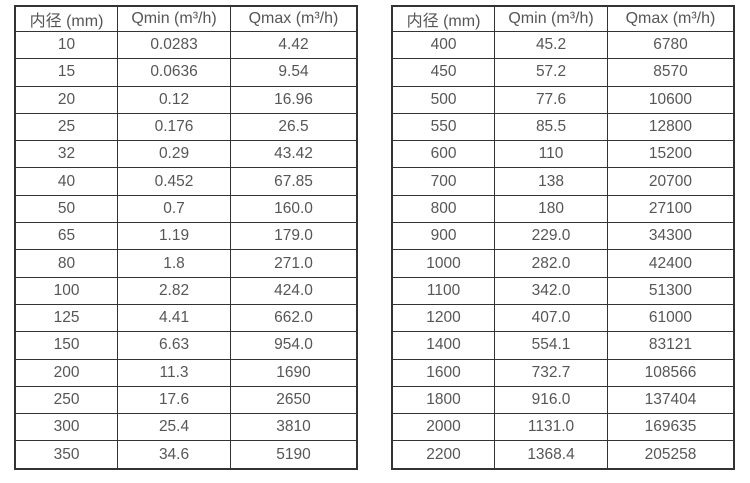  What do you see at coordinates (551, 263) in the screenshot?
I see `cell: 282.0` at bounding box center [551, 263].